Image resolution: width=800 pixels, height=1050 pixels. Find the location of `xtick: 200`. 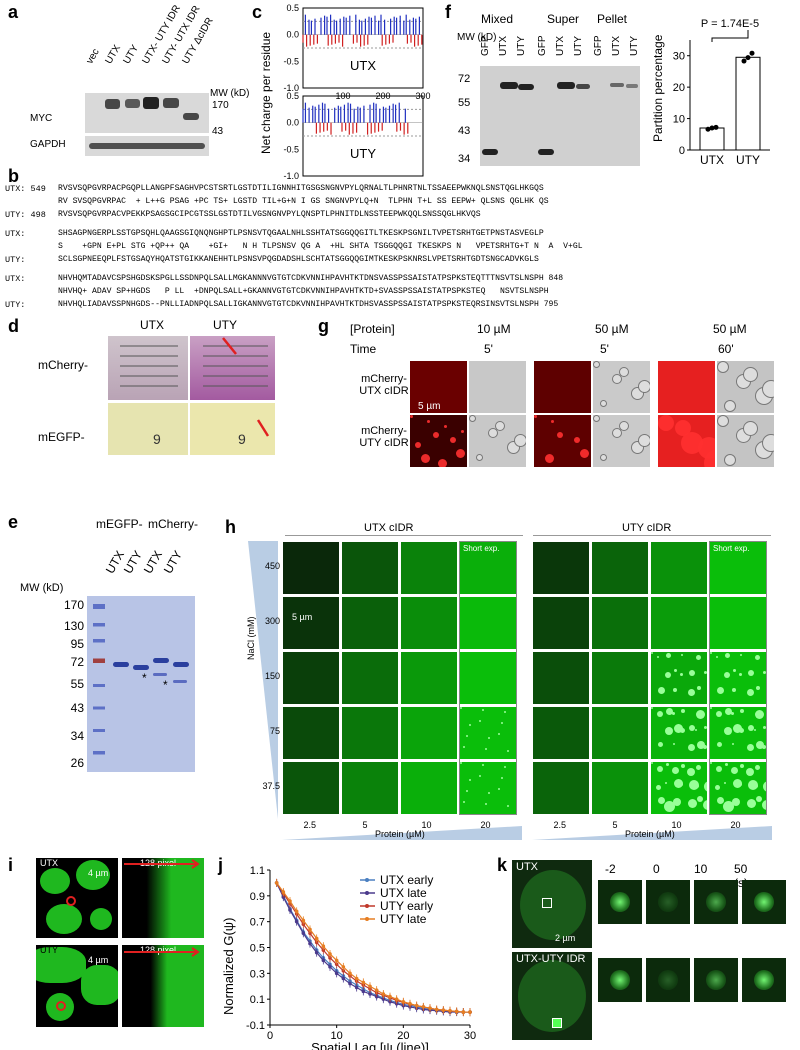

xtick: 200 is located at coordinates (382, 179).